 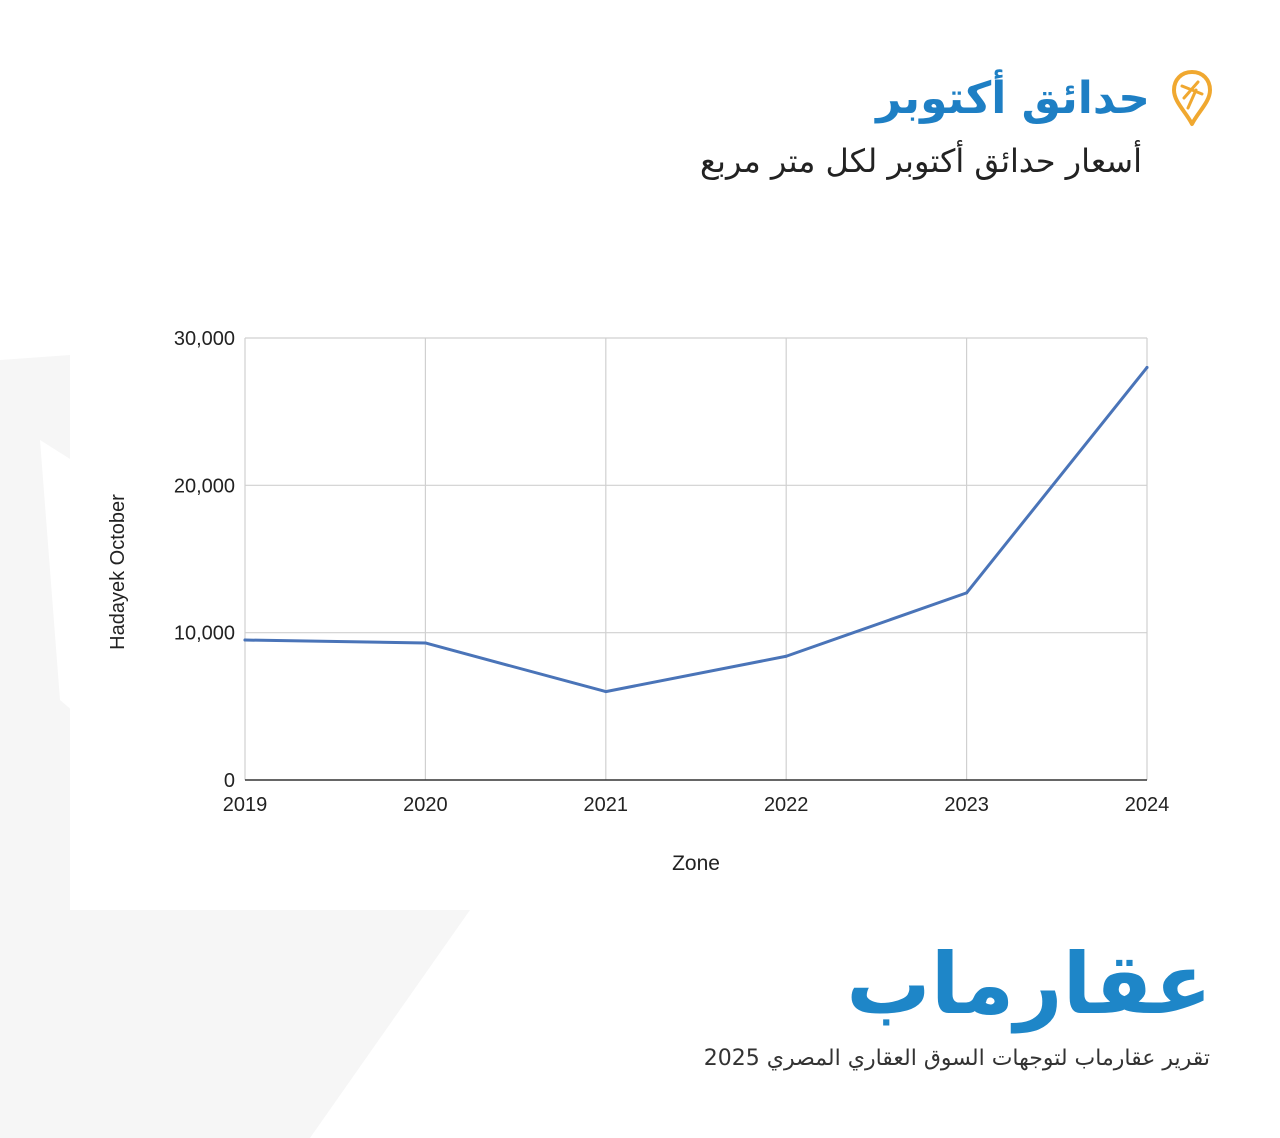 I want to click on x-axis-title: Zone, so click(x=696, y=863).